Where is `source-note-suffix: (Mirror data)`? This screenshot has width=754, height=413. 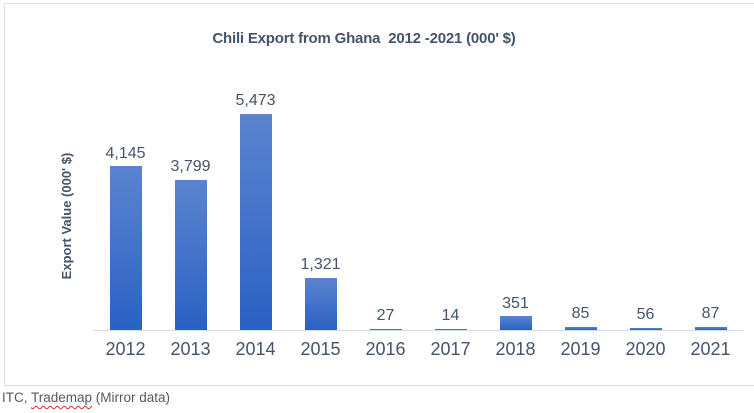 source-note-suffix: (Mirror data) is located at coordinates (131, 397).